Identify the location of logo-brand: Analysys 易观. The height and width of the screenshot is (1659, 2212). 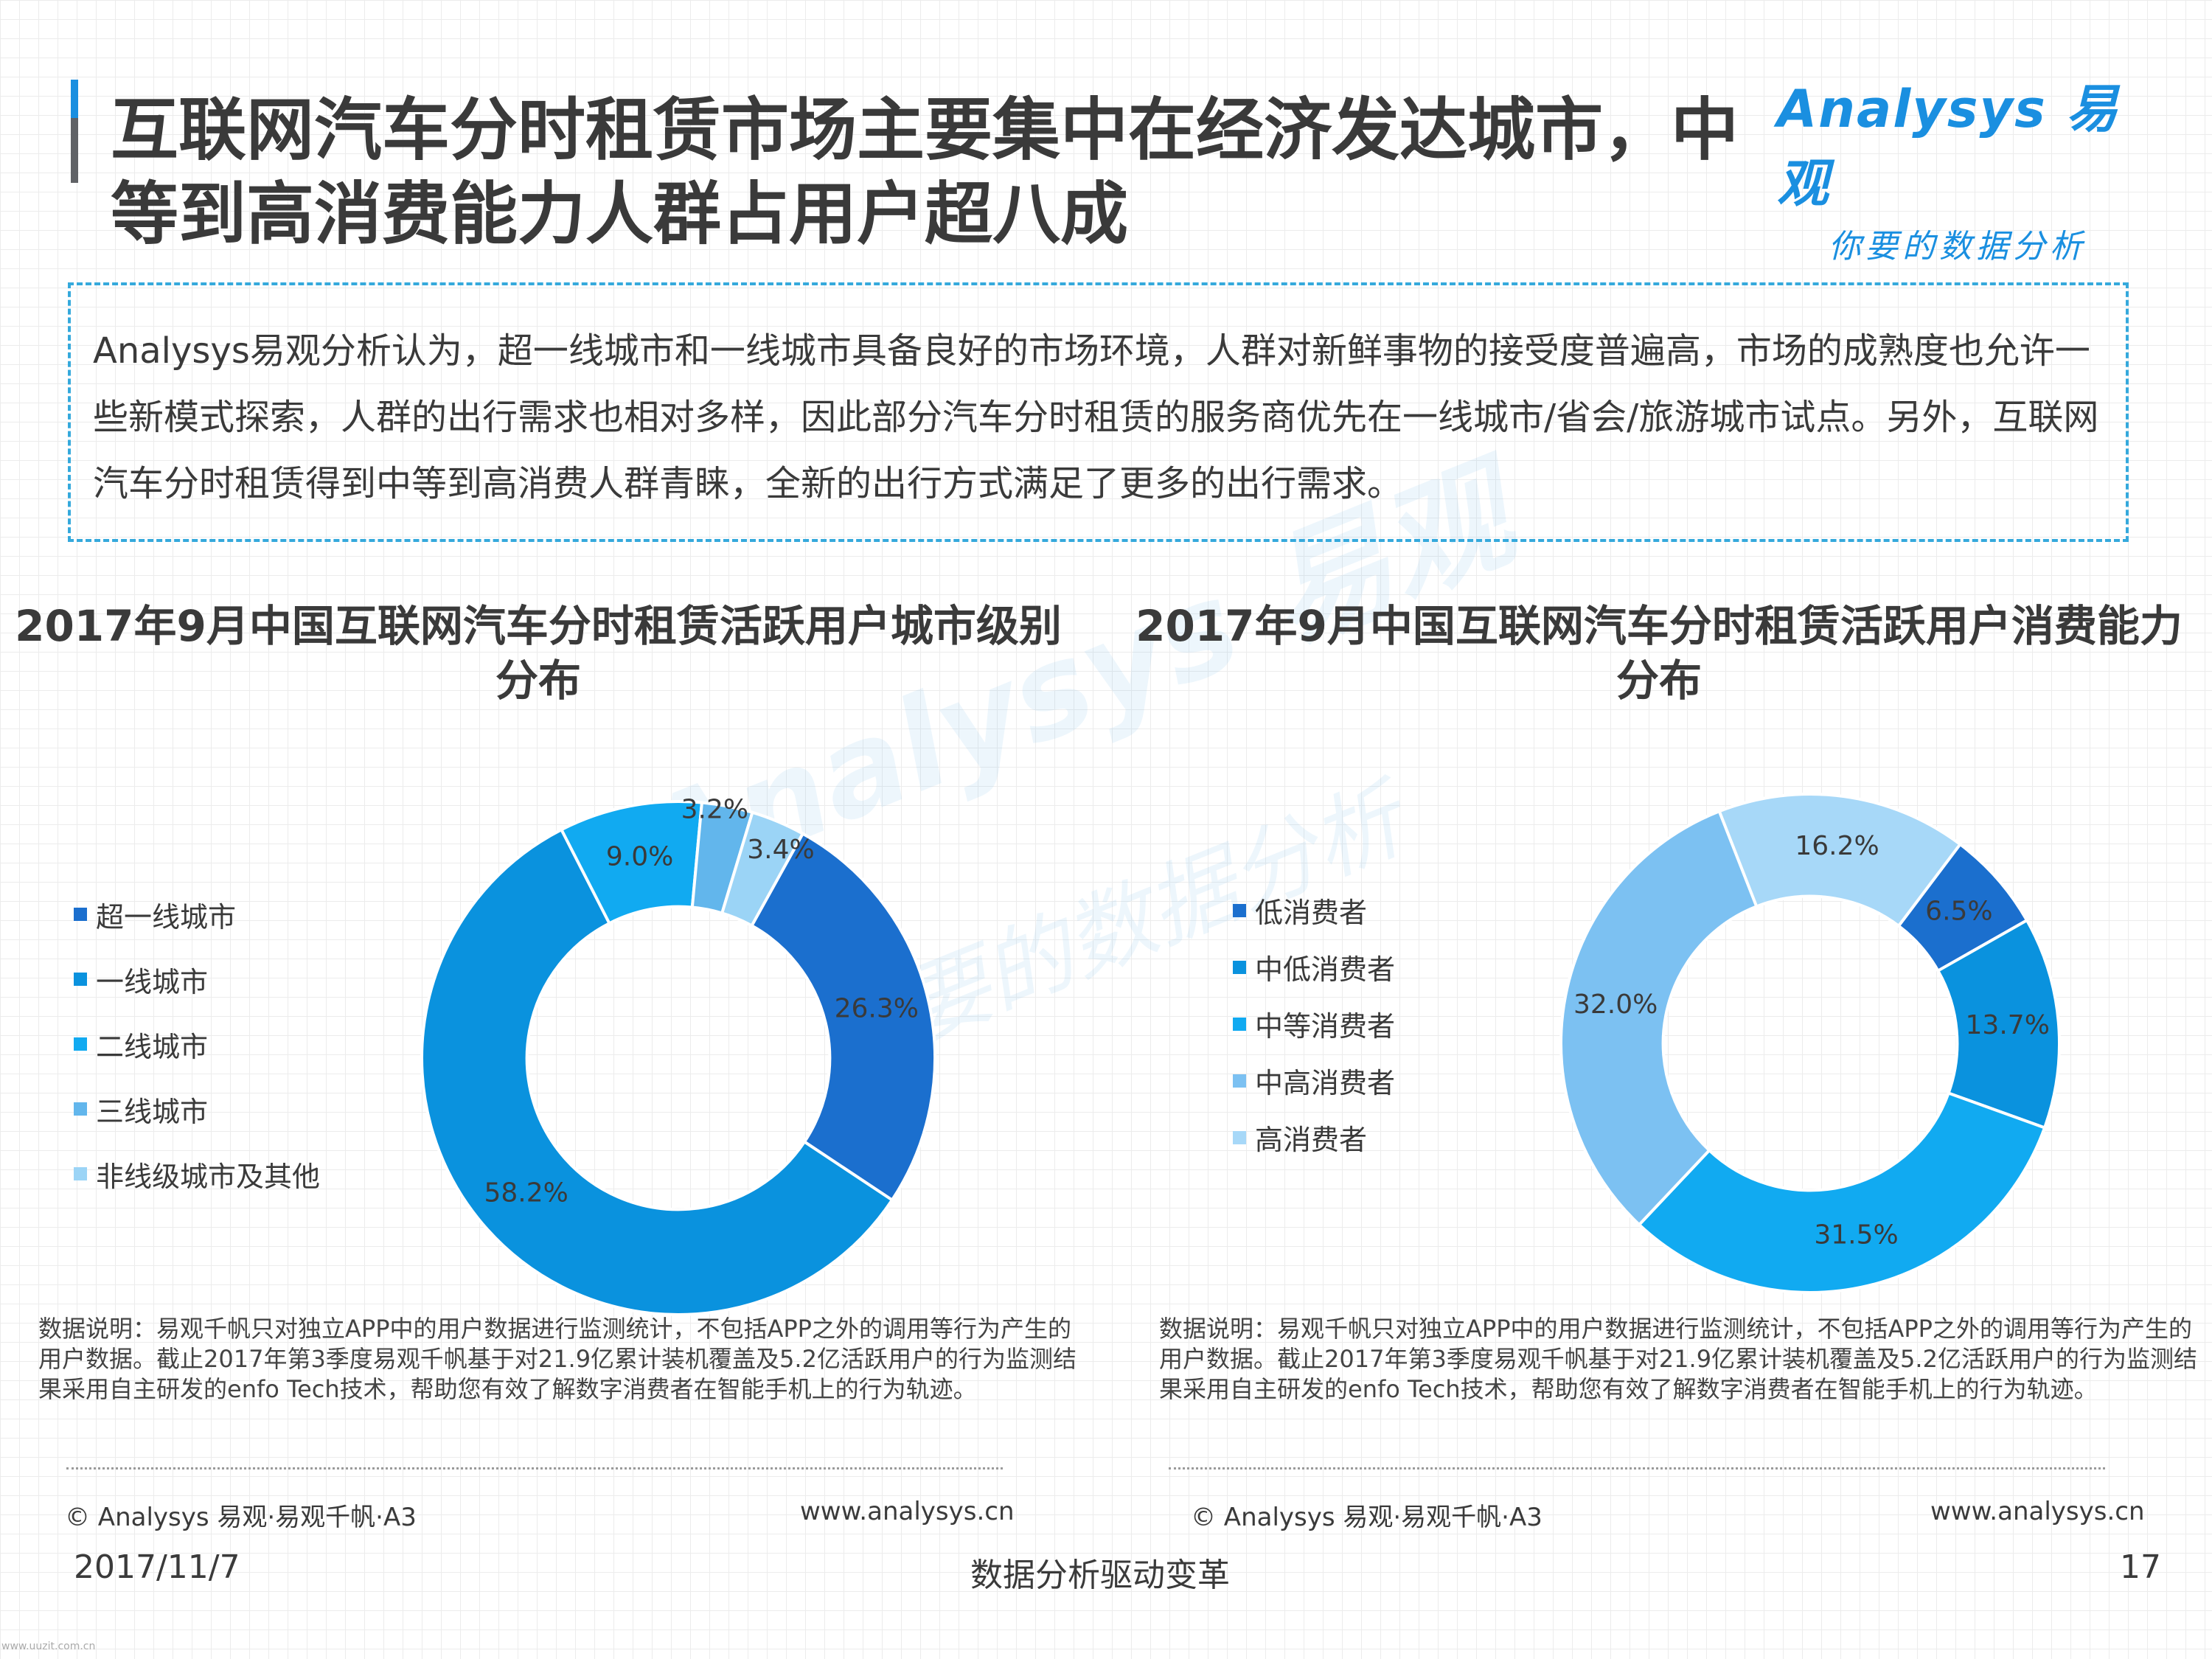
(1948, 146).